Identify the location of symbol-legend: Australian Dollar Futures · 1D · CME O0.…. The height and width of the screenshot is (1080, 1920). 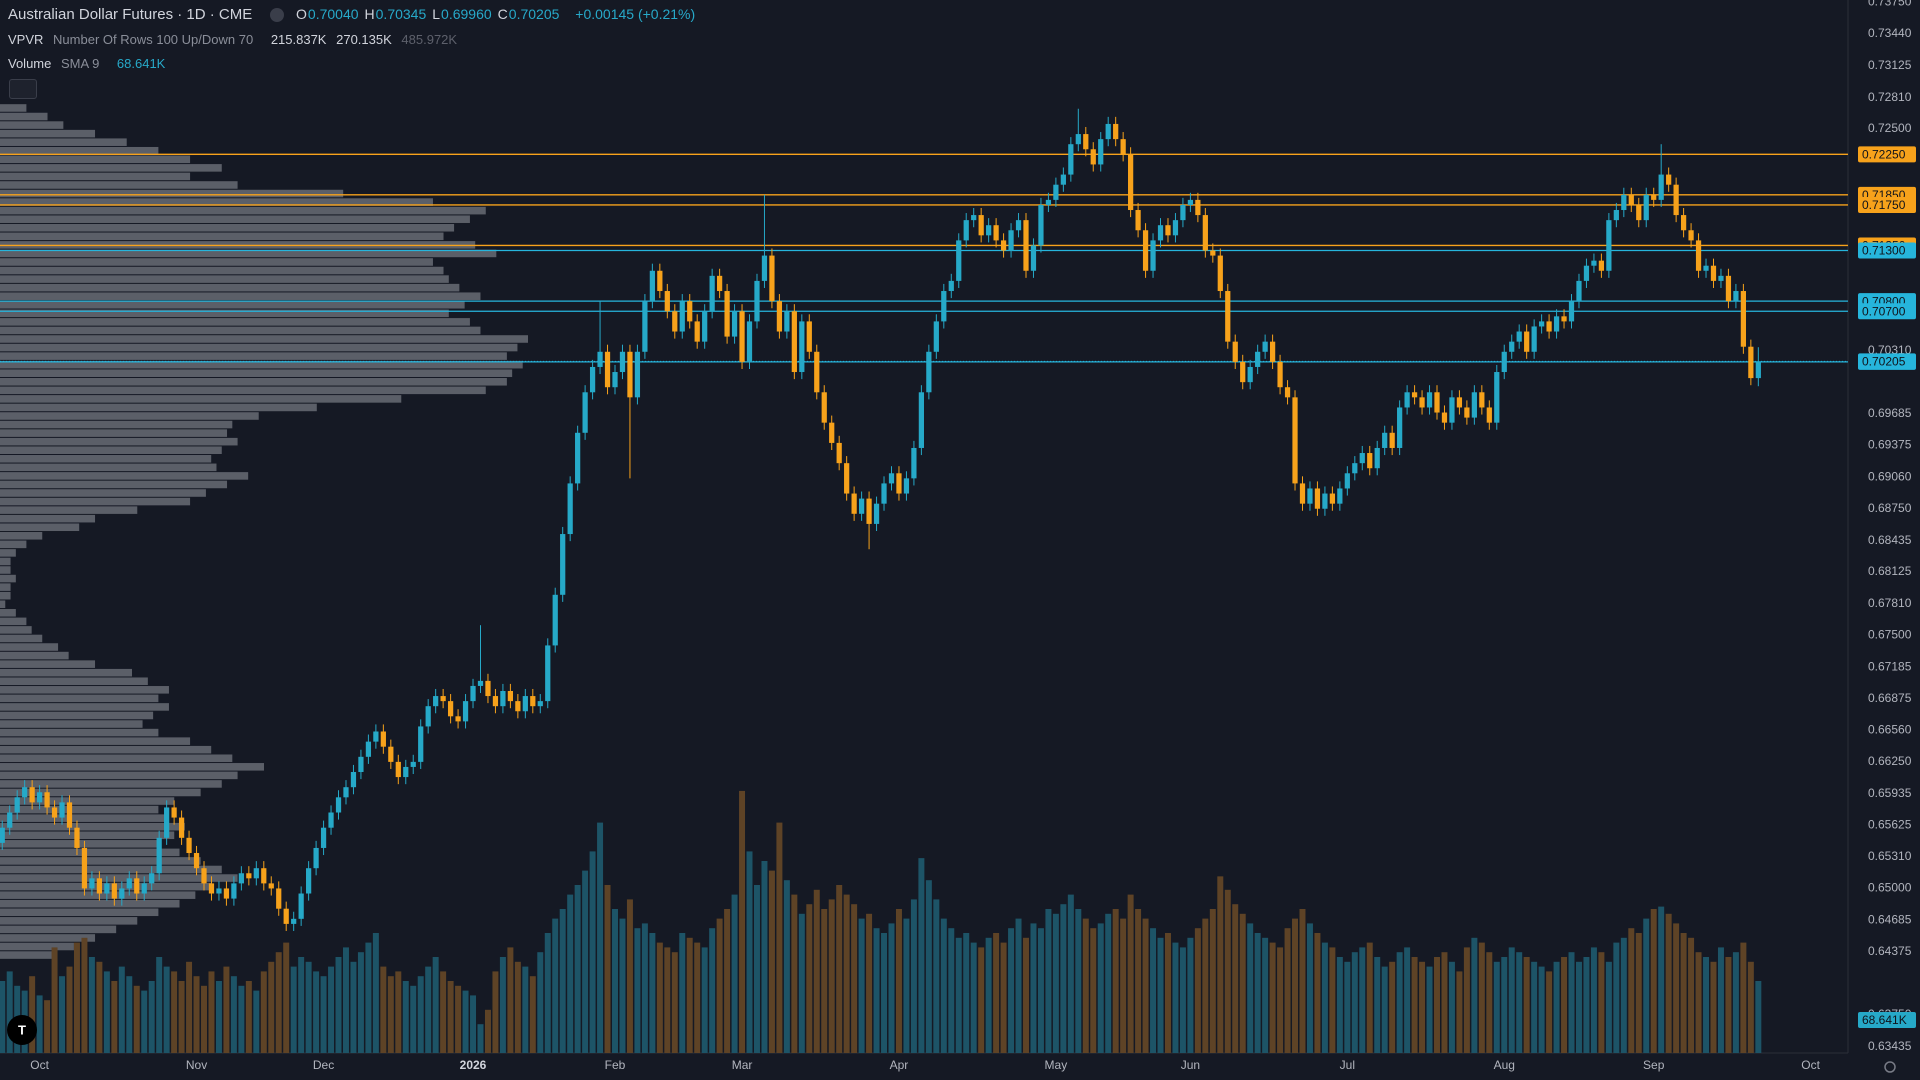
(354, 14).